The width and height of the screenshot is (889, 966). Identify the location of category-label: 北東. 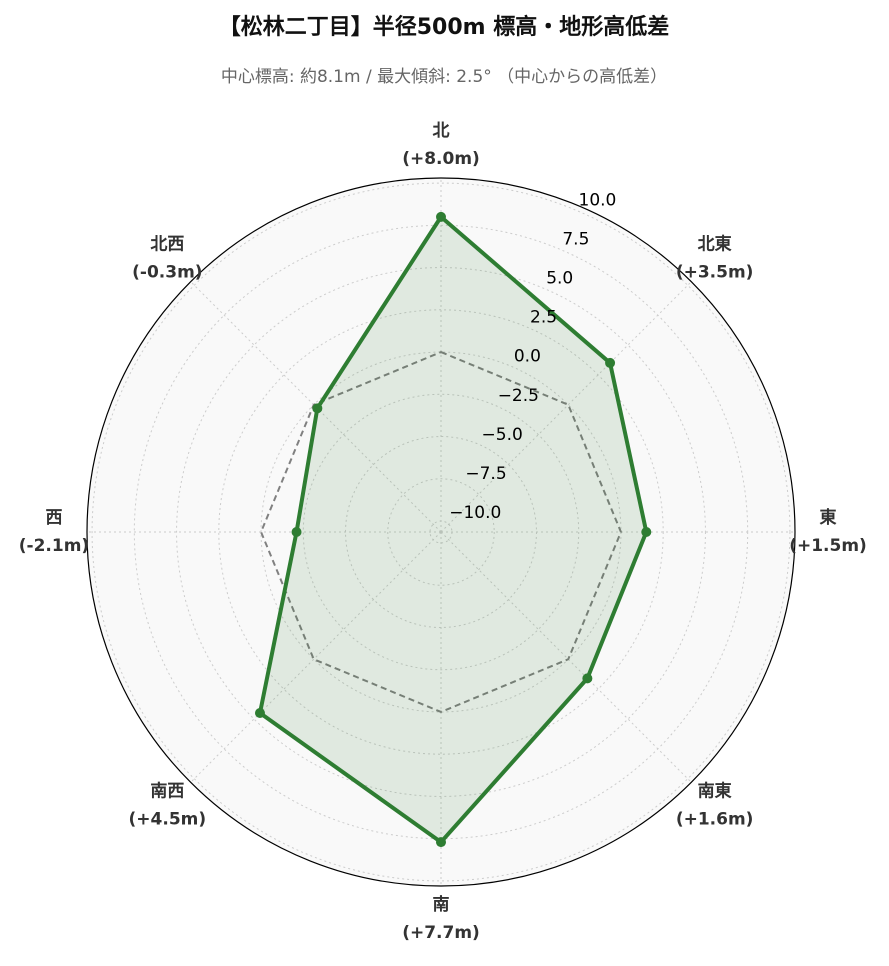
(715, 243).